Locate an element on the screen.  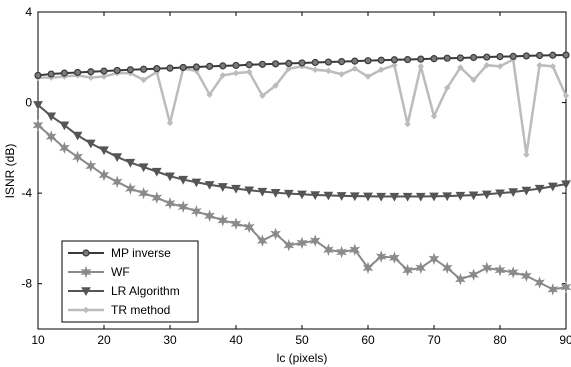
legend-item-lr-algorithm: LR Algorithm is located at coordinates (124, 291).